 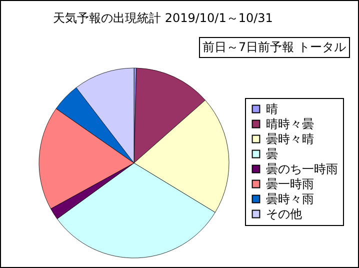 What do you see at coordinates (290, 199) in the screenshot?
I see `legend-label: 曇時々雨` at bounding box center [290, 199].